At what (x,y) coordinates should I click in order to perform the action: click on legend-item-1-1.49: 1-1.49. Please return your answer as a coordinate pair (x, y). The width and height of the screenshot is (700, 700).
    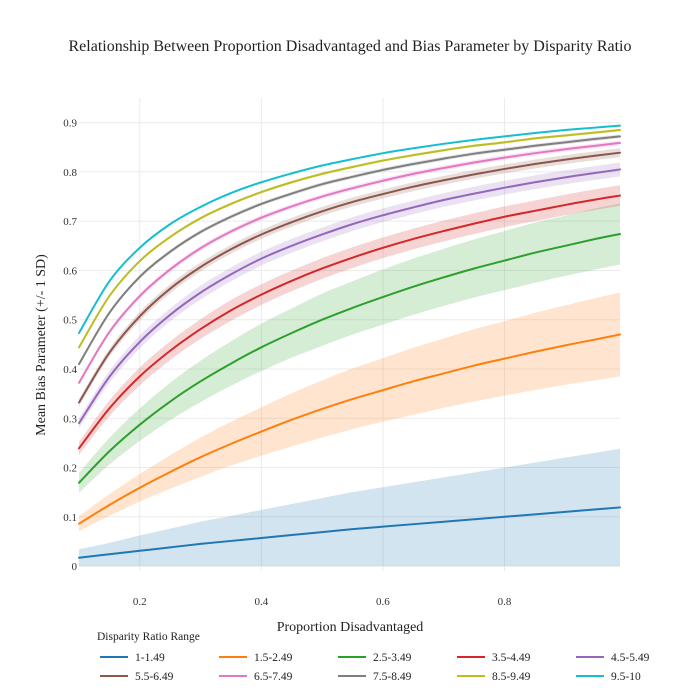
    Looking at the image, I should click on (132, 658).